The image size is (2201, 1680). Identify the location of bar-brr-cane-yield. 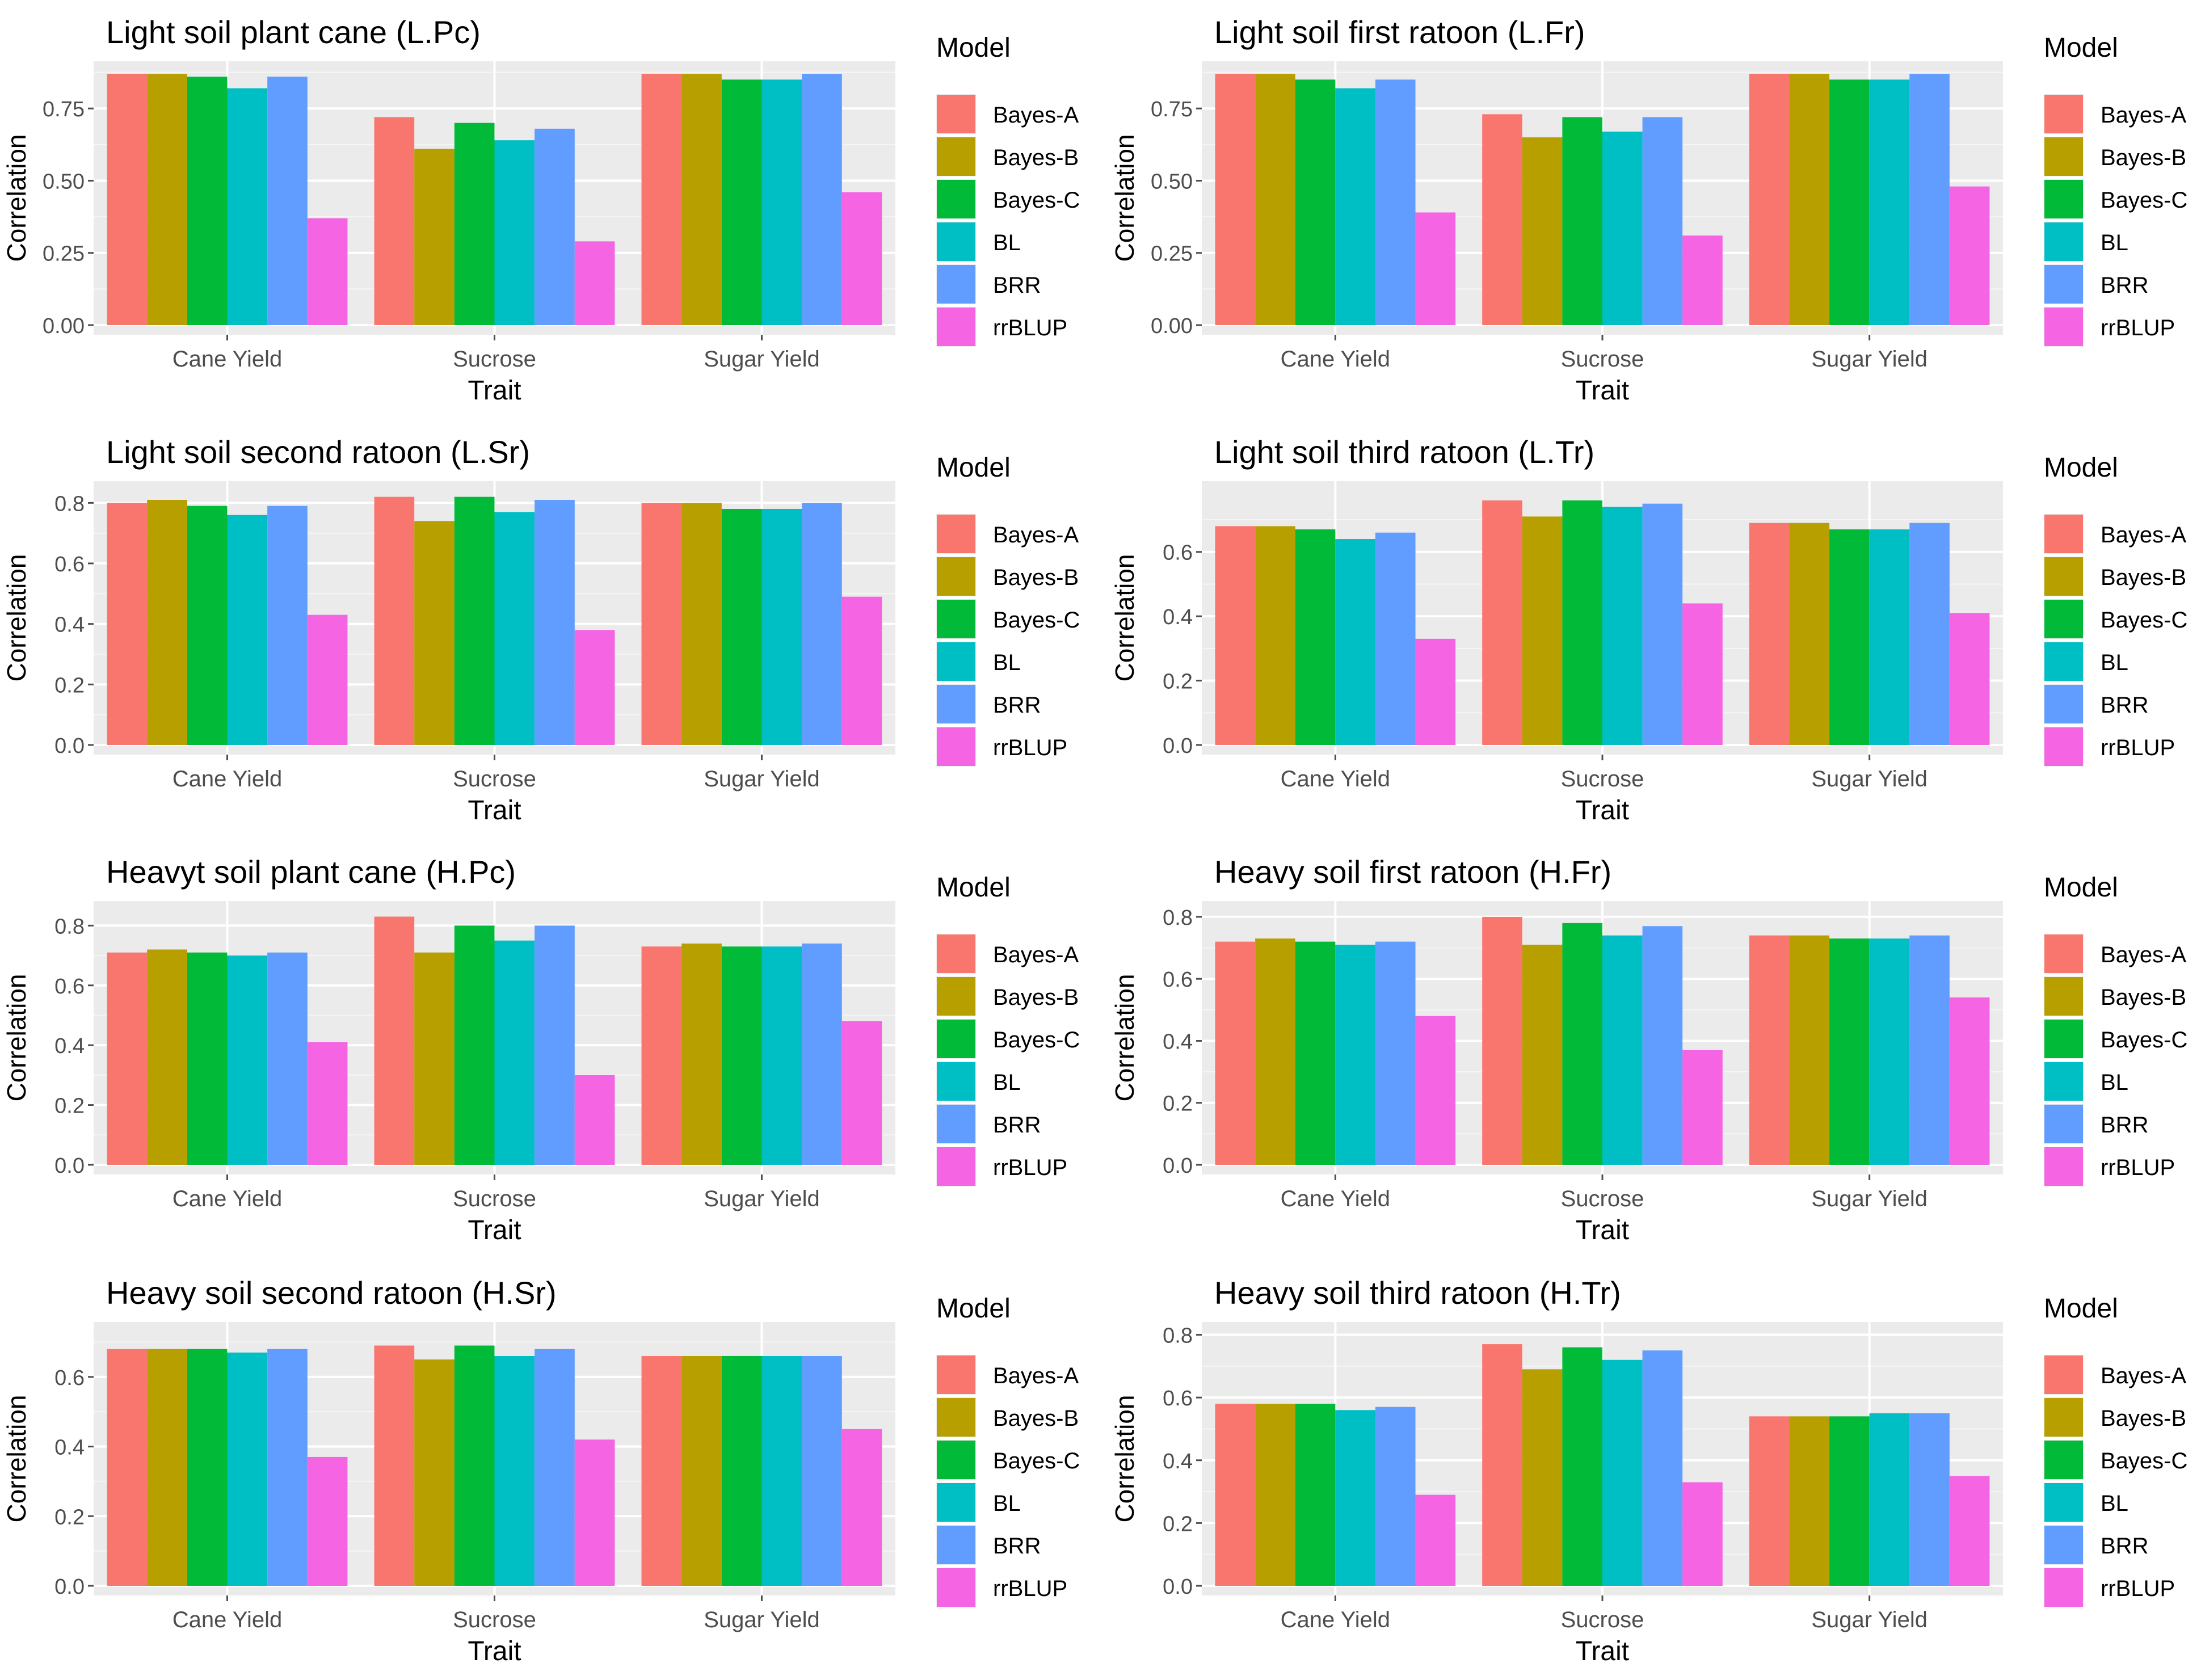
(287, 1058).